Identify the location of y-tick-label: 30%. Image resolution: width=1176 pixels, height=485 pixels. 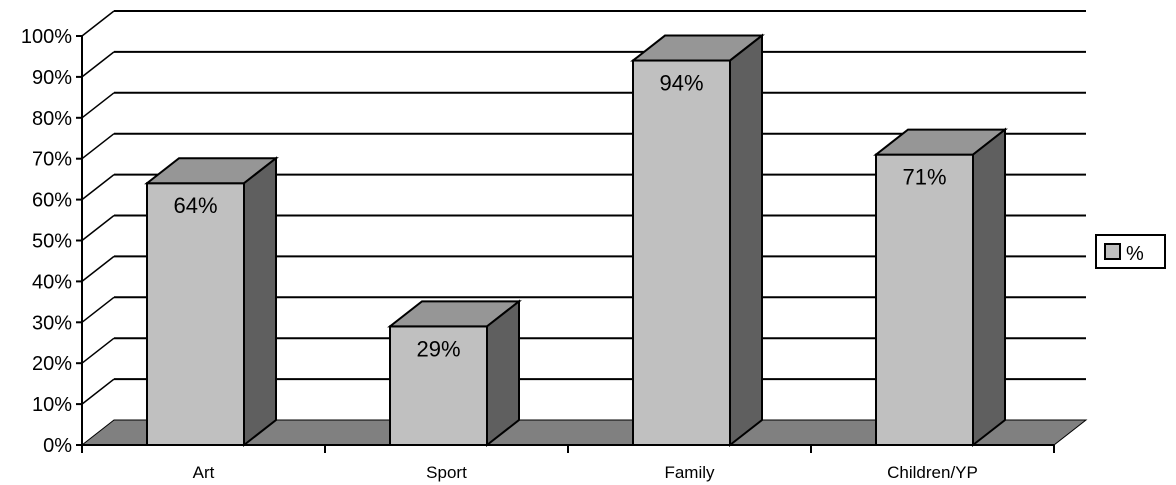
(52, 323).